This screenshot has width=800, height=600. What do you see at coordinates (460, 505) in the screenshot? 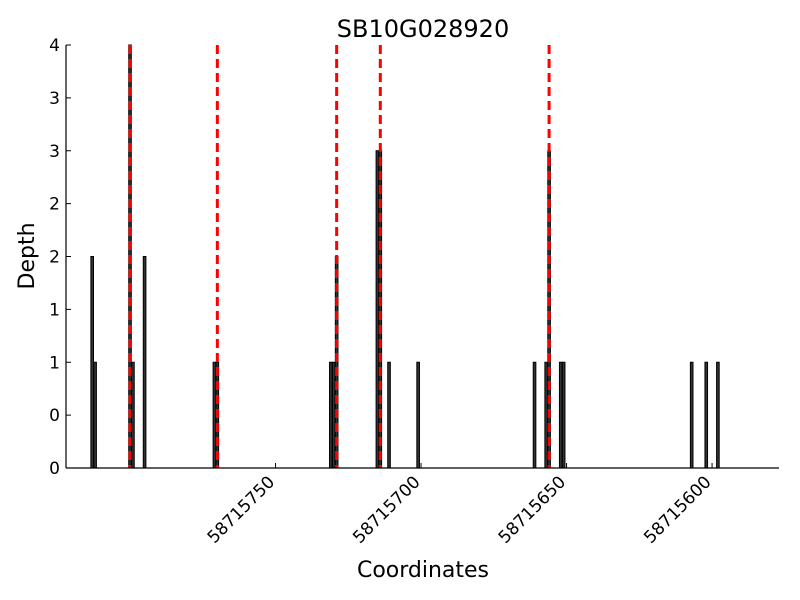
I see `x-axis-ticks: 58715750 58715700 58715650 58715600` at bounding box center [460, 505].